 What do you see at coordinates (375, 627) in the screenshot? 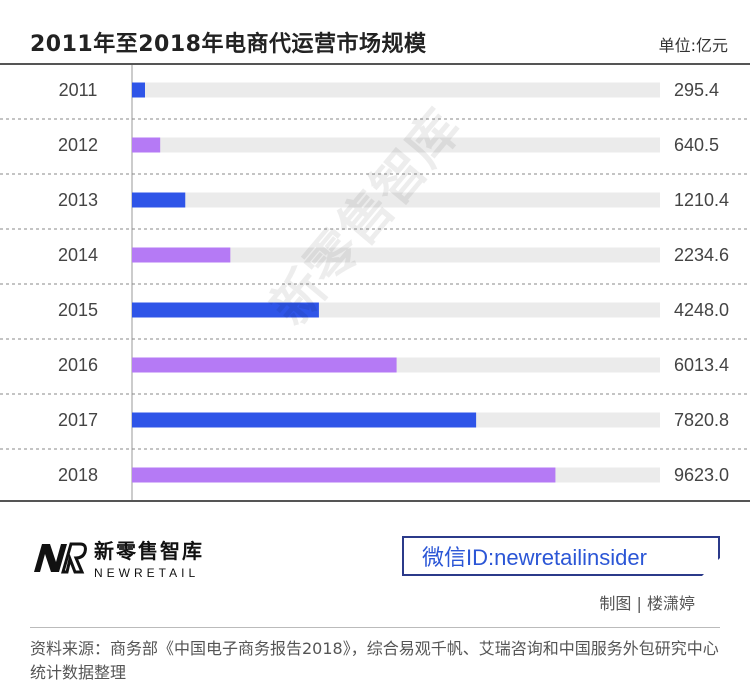
I see `source-rule` at bounding box center [375, 627].